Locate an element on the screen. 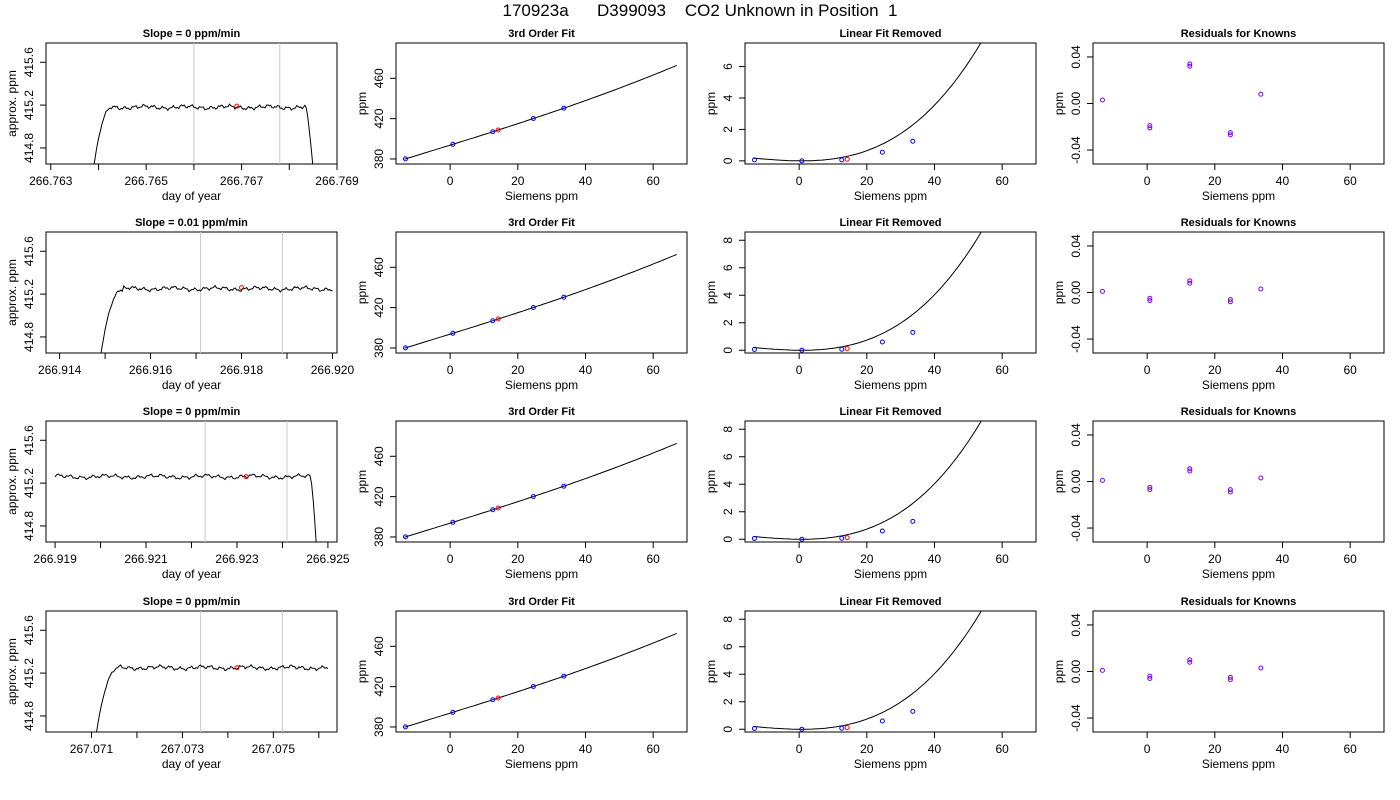  y-tick-label: -0.04 is located at coordinates (1076, 718).